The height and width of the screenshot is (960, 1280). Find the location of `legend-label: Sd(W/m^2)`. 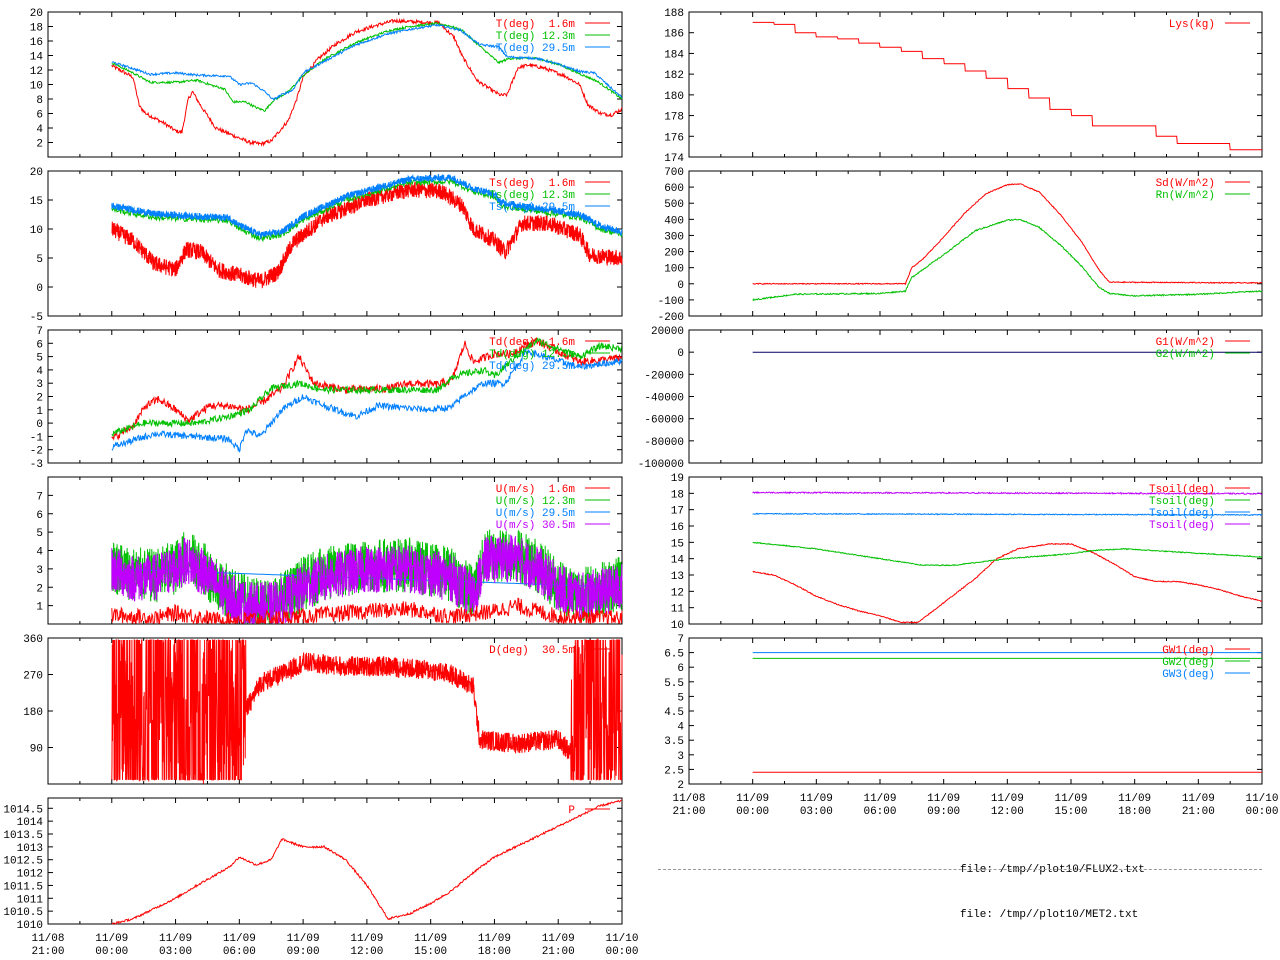

legend-label: Sd(W/m^2) is located at coordinates (1185, 184).